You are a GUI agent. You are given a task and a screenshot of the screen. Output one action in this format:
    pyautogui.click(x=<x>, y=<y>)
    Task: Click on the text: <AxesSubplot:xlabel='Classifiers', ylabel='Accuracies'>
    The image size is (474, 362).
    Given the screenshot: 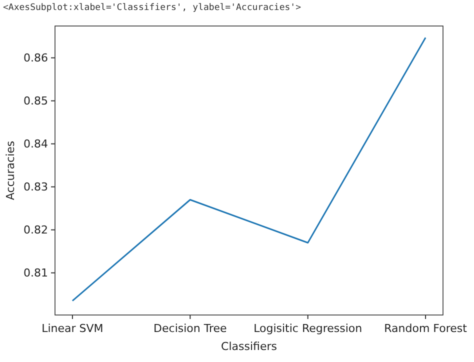 What is the action you would take?
    pyautogui.click(x=152, y=8)
    